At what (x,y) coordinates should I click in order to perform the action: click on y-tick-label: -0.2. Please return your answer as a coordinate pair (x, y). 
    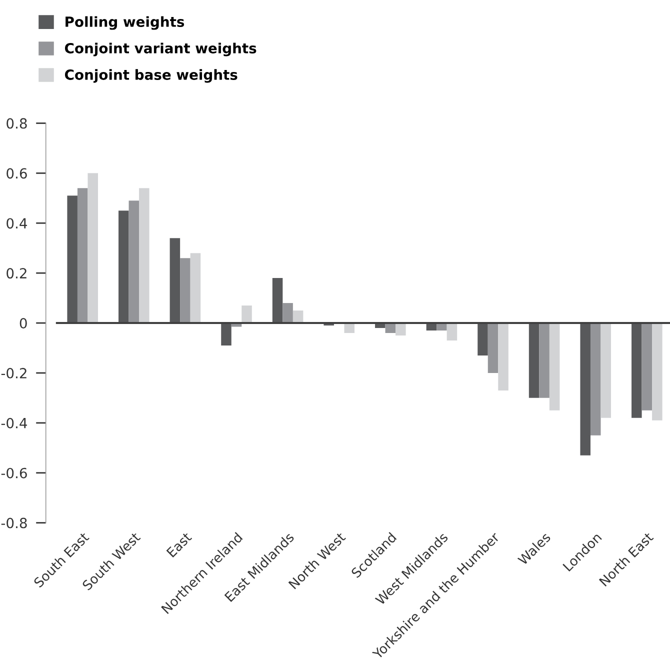
    Looking at the image, I should click on (13, 373).